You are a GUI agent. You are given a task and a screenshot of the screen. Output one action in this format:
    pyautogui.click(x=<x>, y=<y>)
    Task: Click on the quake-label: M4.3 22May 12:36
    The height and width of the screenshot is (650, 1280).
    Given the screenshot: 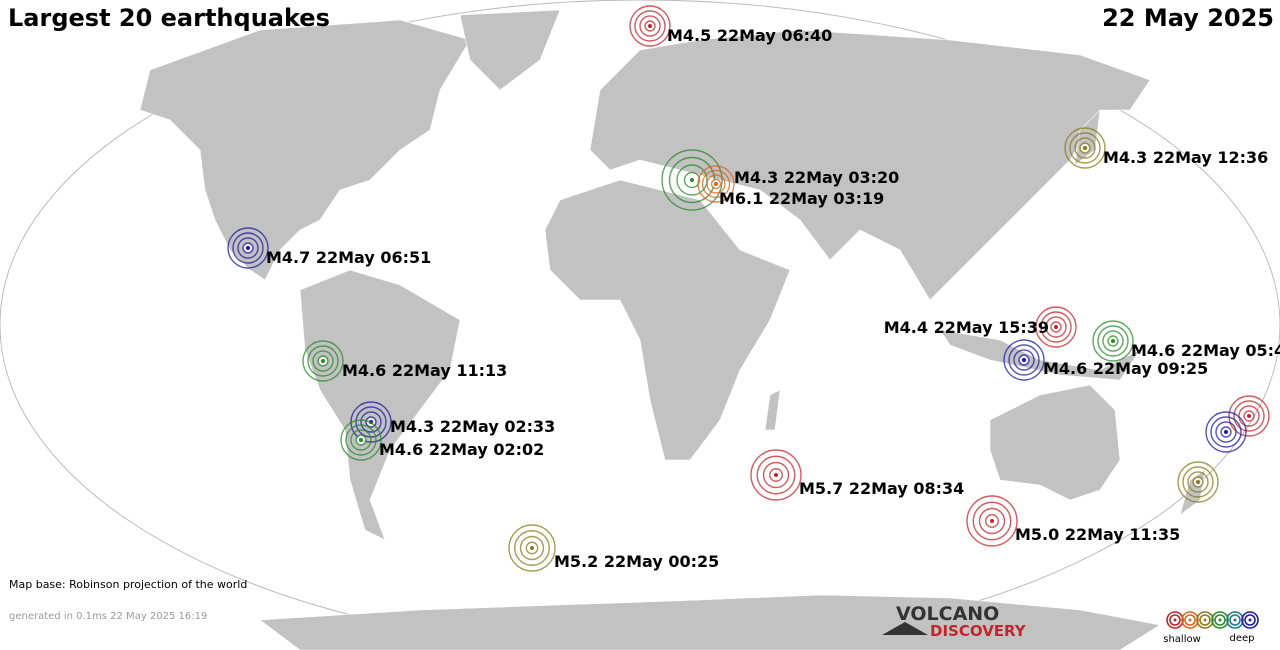 What is the action you would take?
    pyautogui.click(x=1185, y=157)
    